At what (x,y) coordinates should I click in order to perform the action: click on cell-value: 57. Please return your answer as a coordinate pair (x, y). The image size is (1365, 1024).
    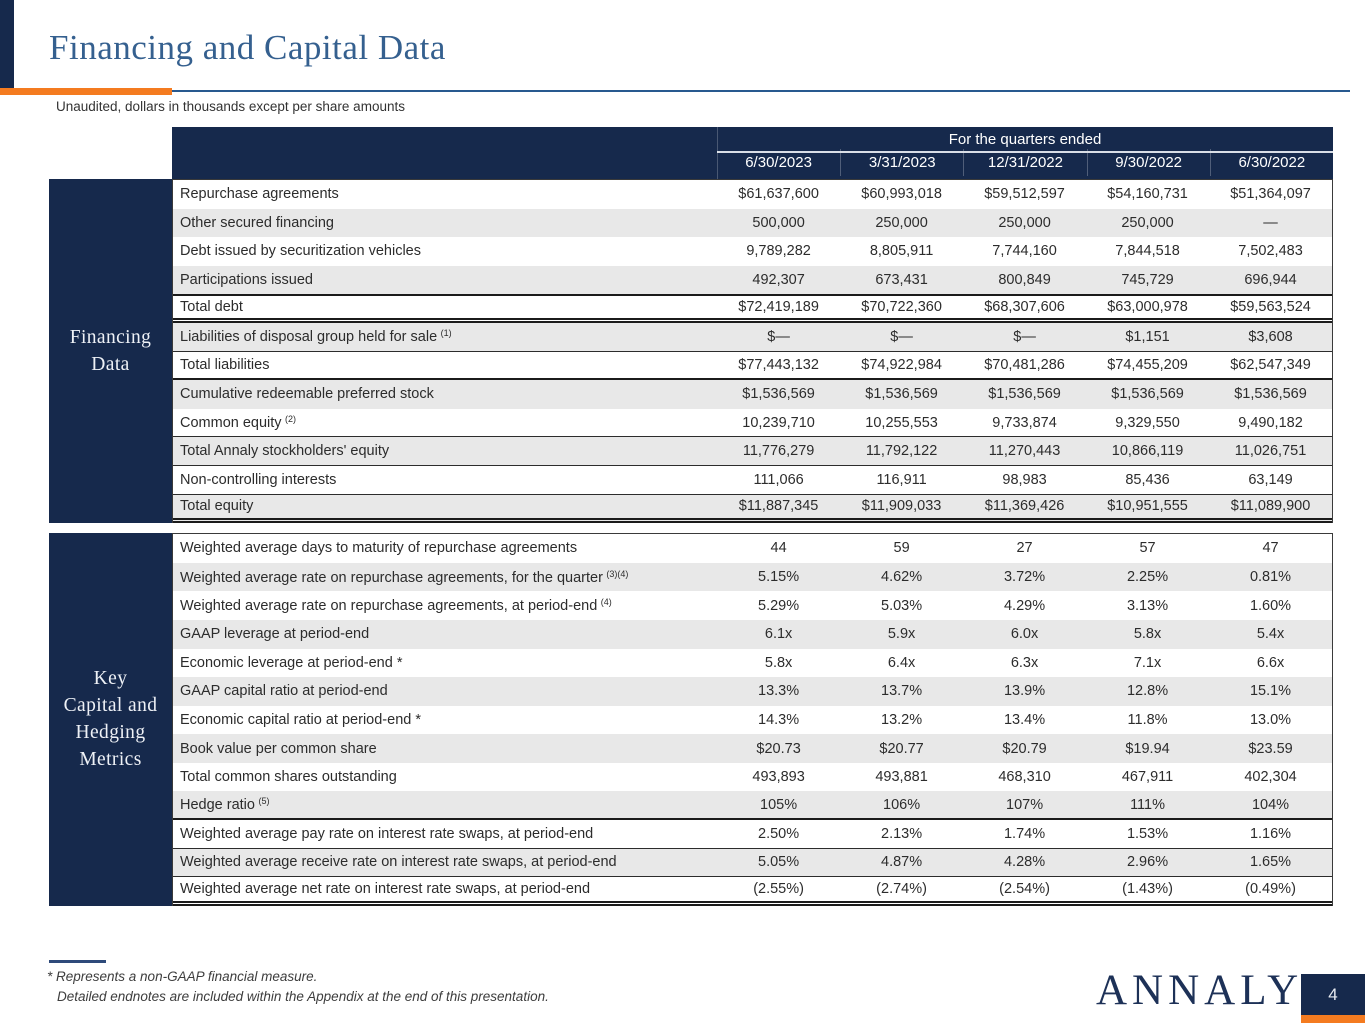
    Looking at the image, I should click on (1147, 548).